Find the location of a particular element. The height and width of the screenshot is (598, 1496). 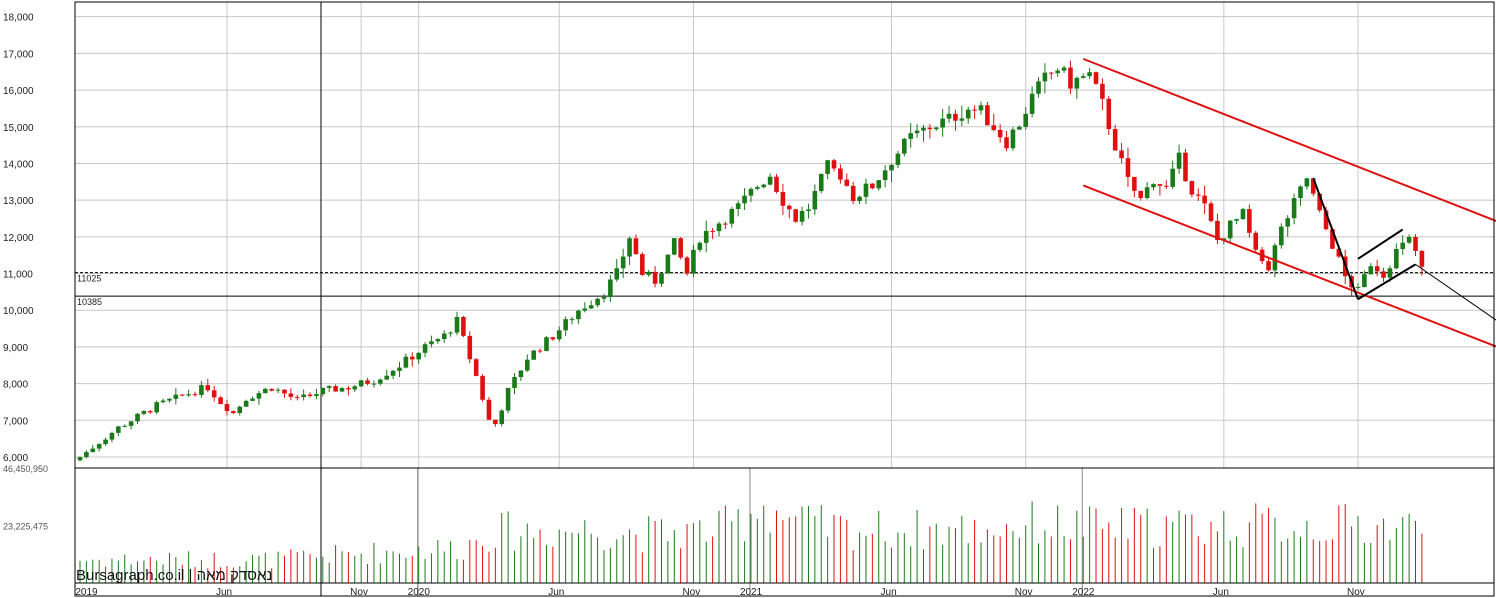

volume-bars is located at coordinates (751, 542).